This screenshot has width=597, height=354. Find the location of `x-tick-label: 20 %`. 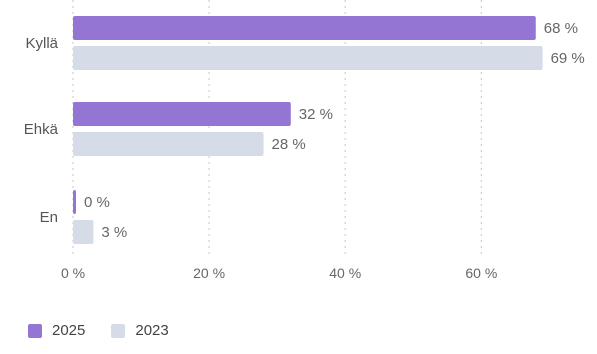

x-tick-label: 20 % is located at coordinates (209, 273).